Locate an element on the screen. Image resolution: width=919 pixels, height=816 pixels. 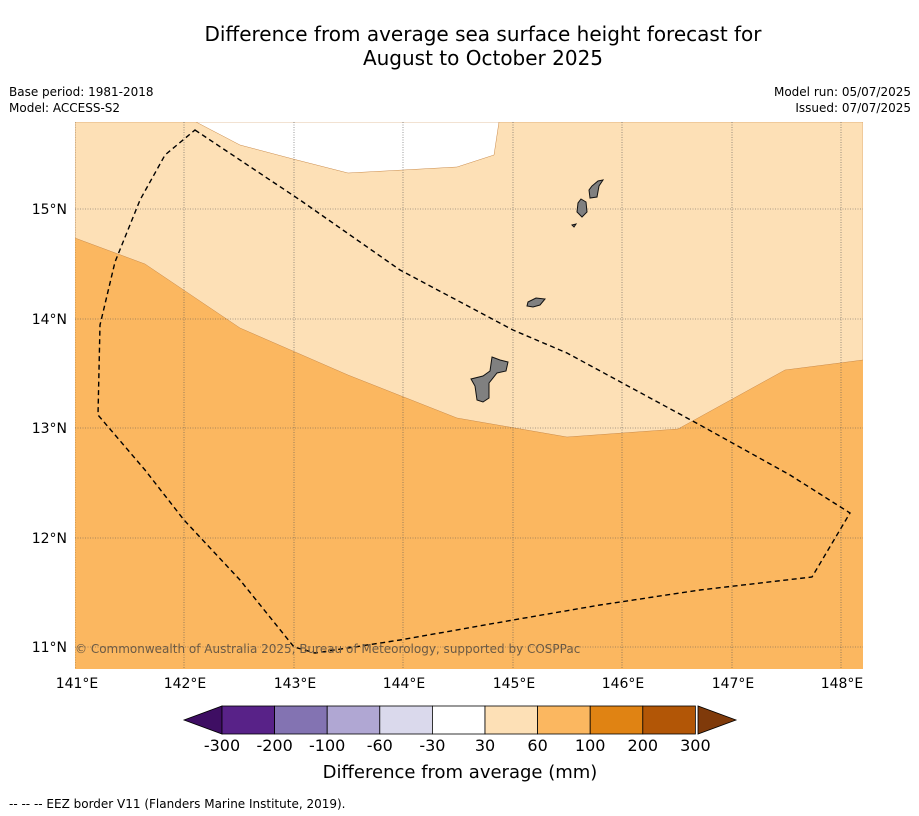
colorbar-tick-label: -200 is located at coordinates (274, 745).